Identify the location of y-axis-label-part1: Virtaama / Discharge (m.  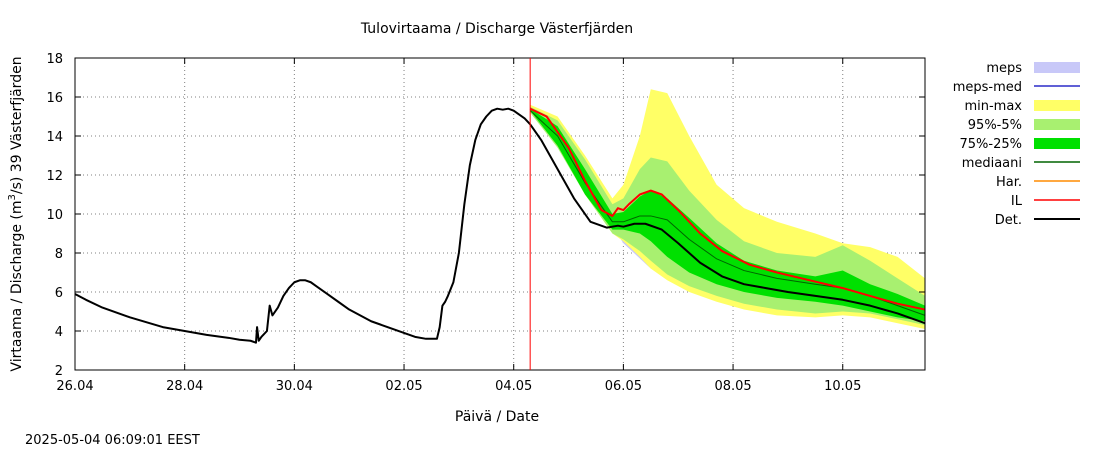
(17, 286).